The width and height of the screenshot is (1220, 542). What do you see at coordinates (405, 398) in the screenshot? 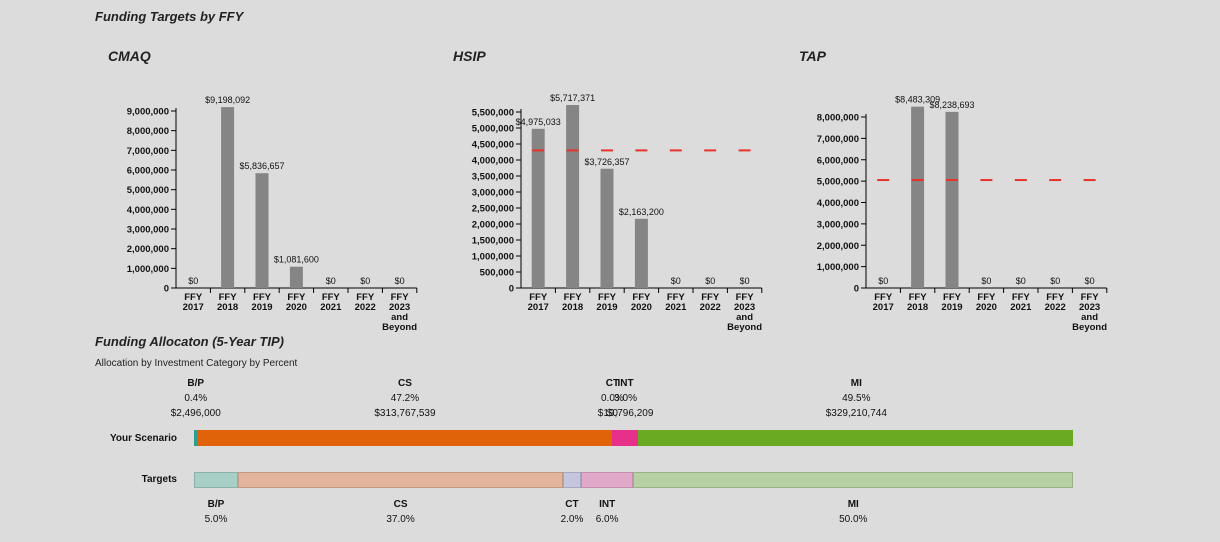
I see `scenario-label-cs: CS 47.2% $313,767,539` at bounding box center [405, 398].